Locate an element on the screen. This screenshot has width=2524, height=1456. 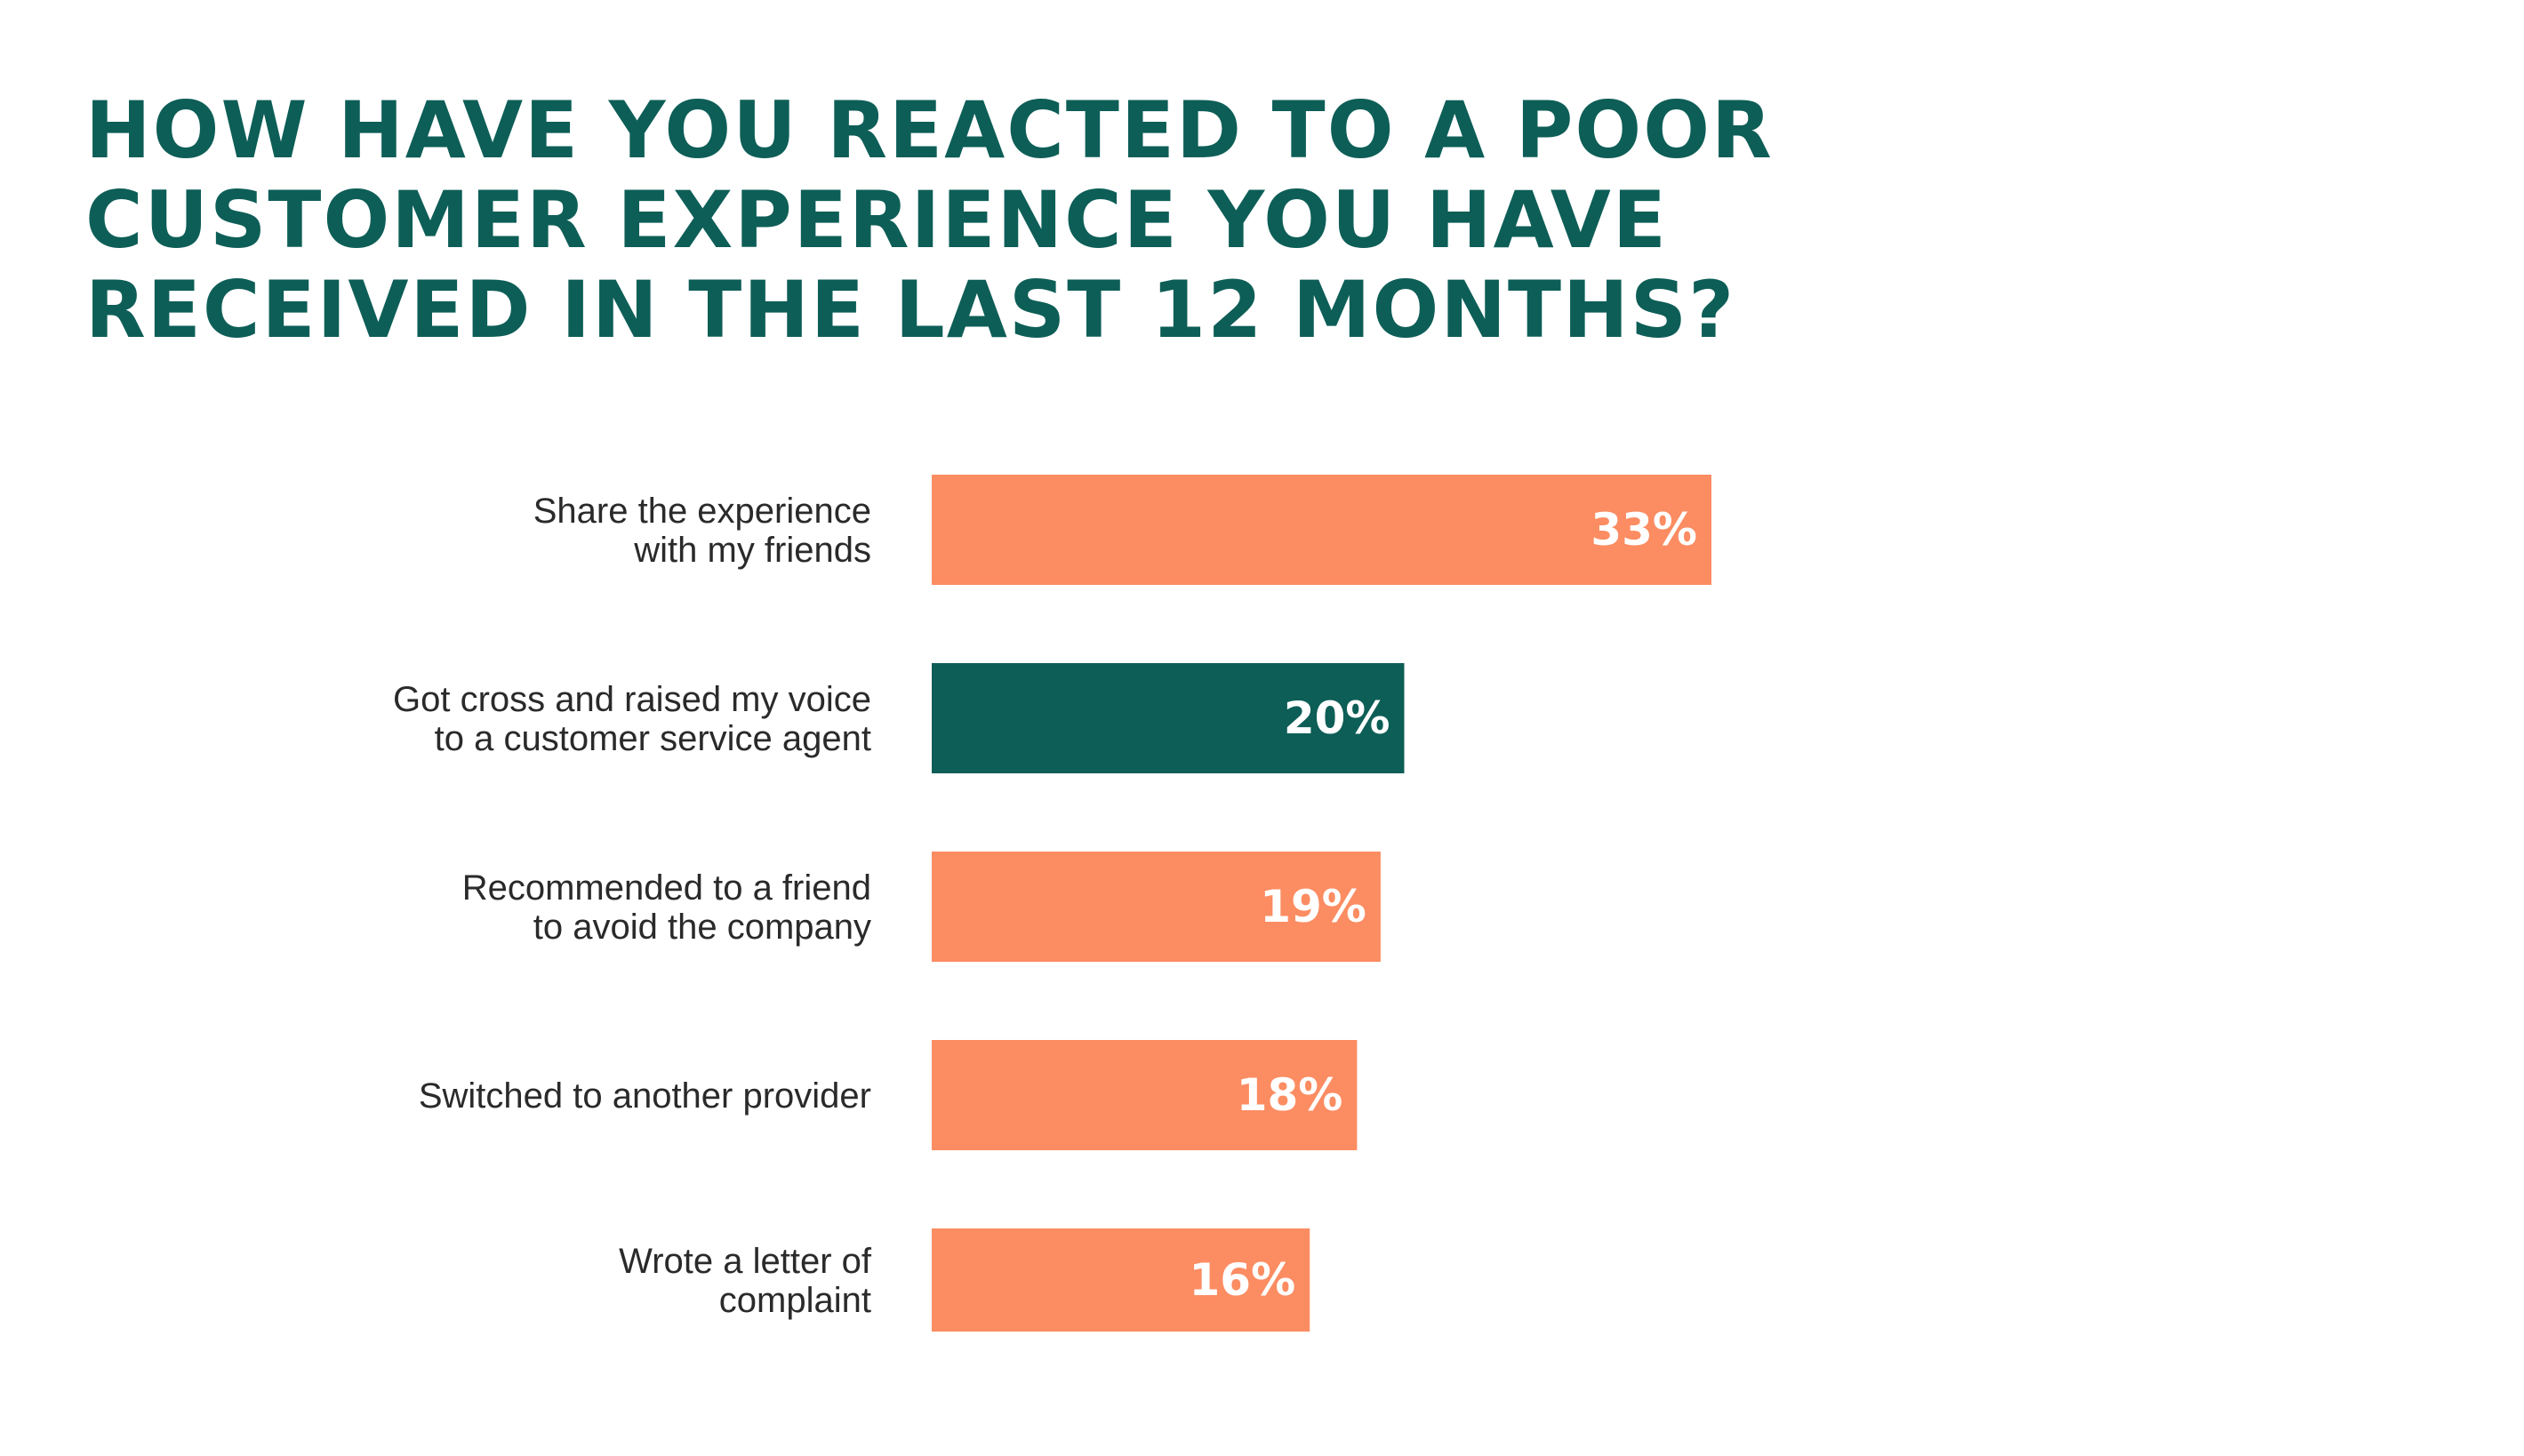
category-label-1-line-1: Share the experience is located at coordinates (702, 511).